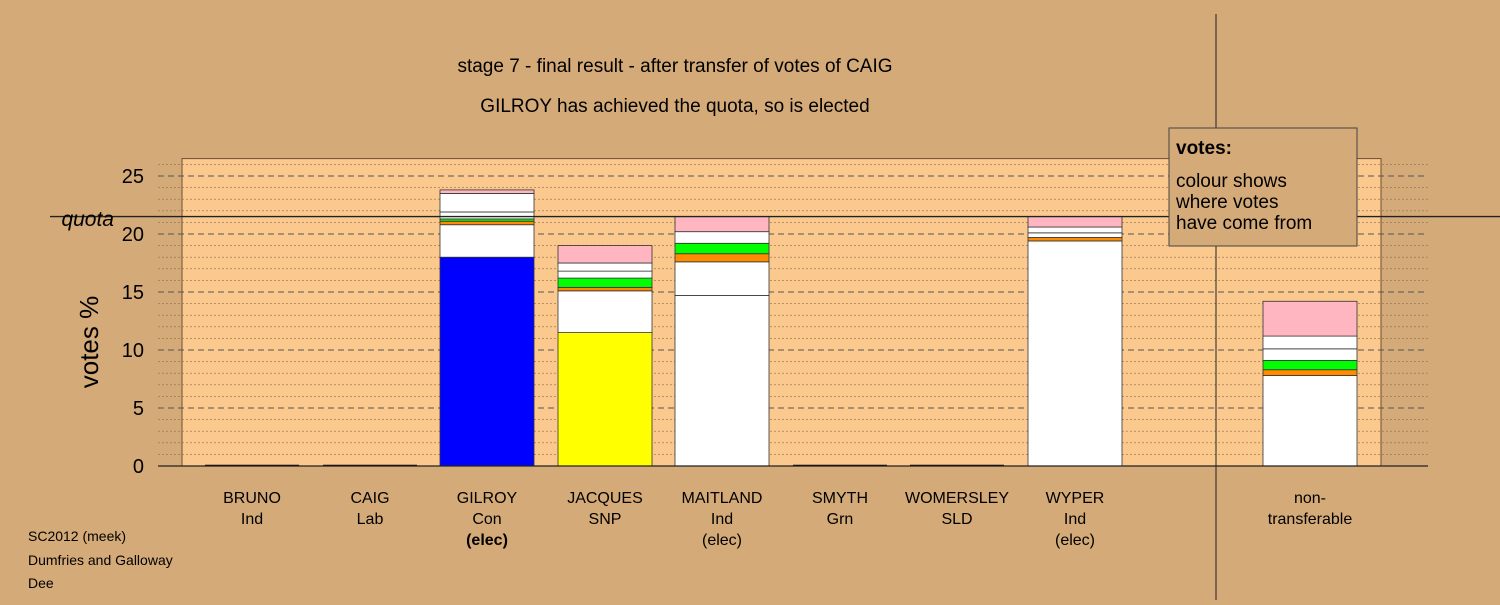 This screenshot has width=1500, height=605. Describe the element at coordinates (133, 293) in the screenshot. I see `y-tick-label: 15` at that location.